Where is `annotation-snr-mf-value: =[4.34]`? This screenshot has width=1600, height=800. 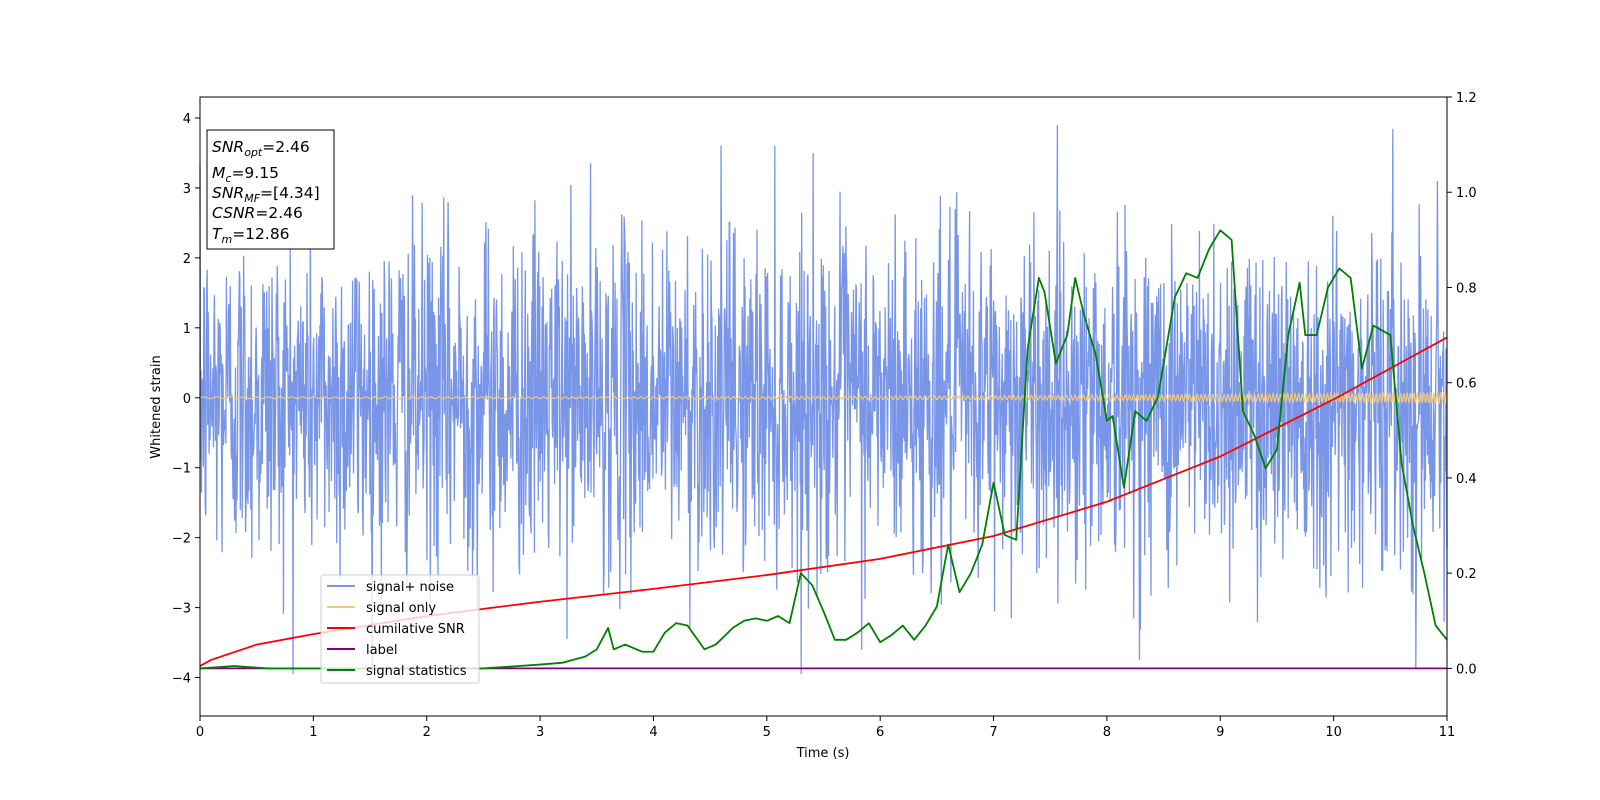
annotation-snr-mf-value: =[4.34] is located at coordinates (290, 193).